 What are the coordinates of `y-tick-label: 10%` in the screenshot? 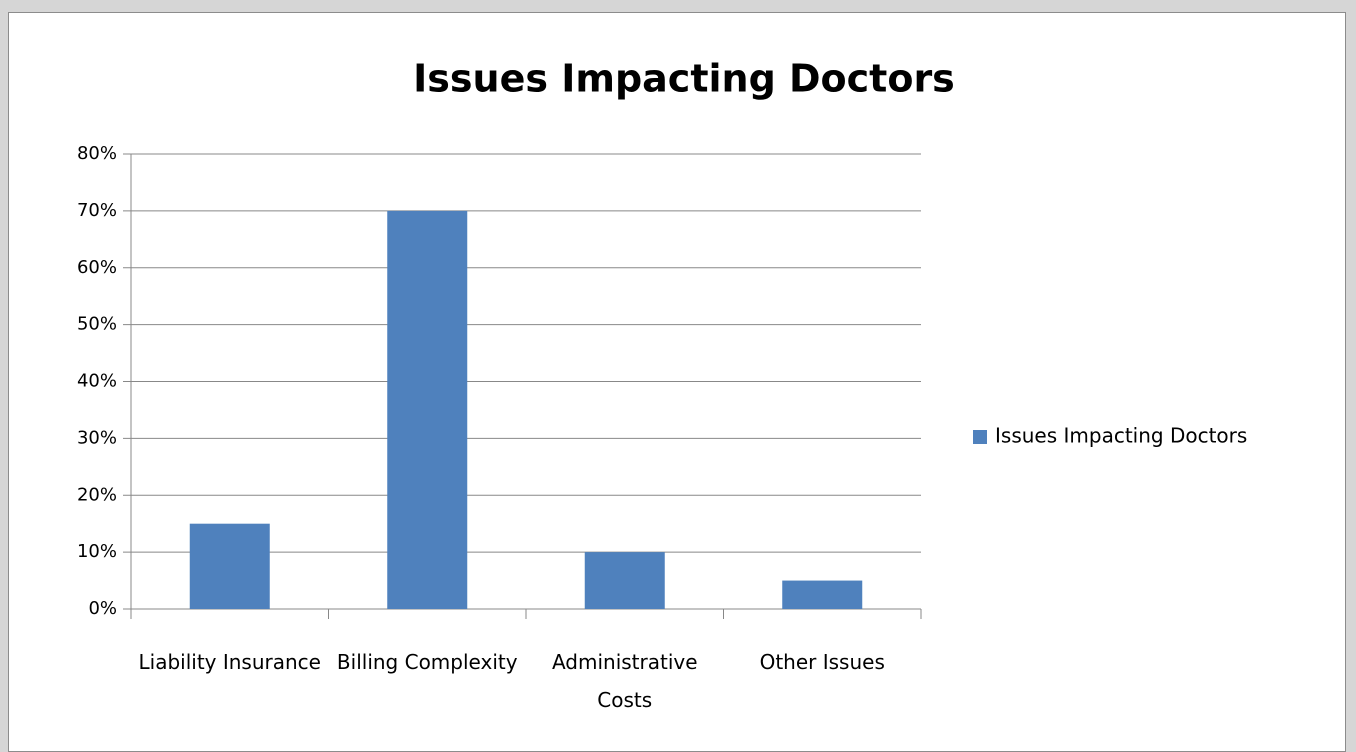 It's located at (97, 551).